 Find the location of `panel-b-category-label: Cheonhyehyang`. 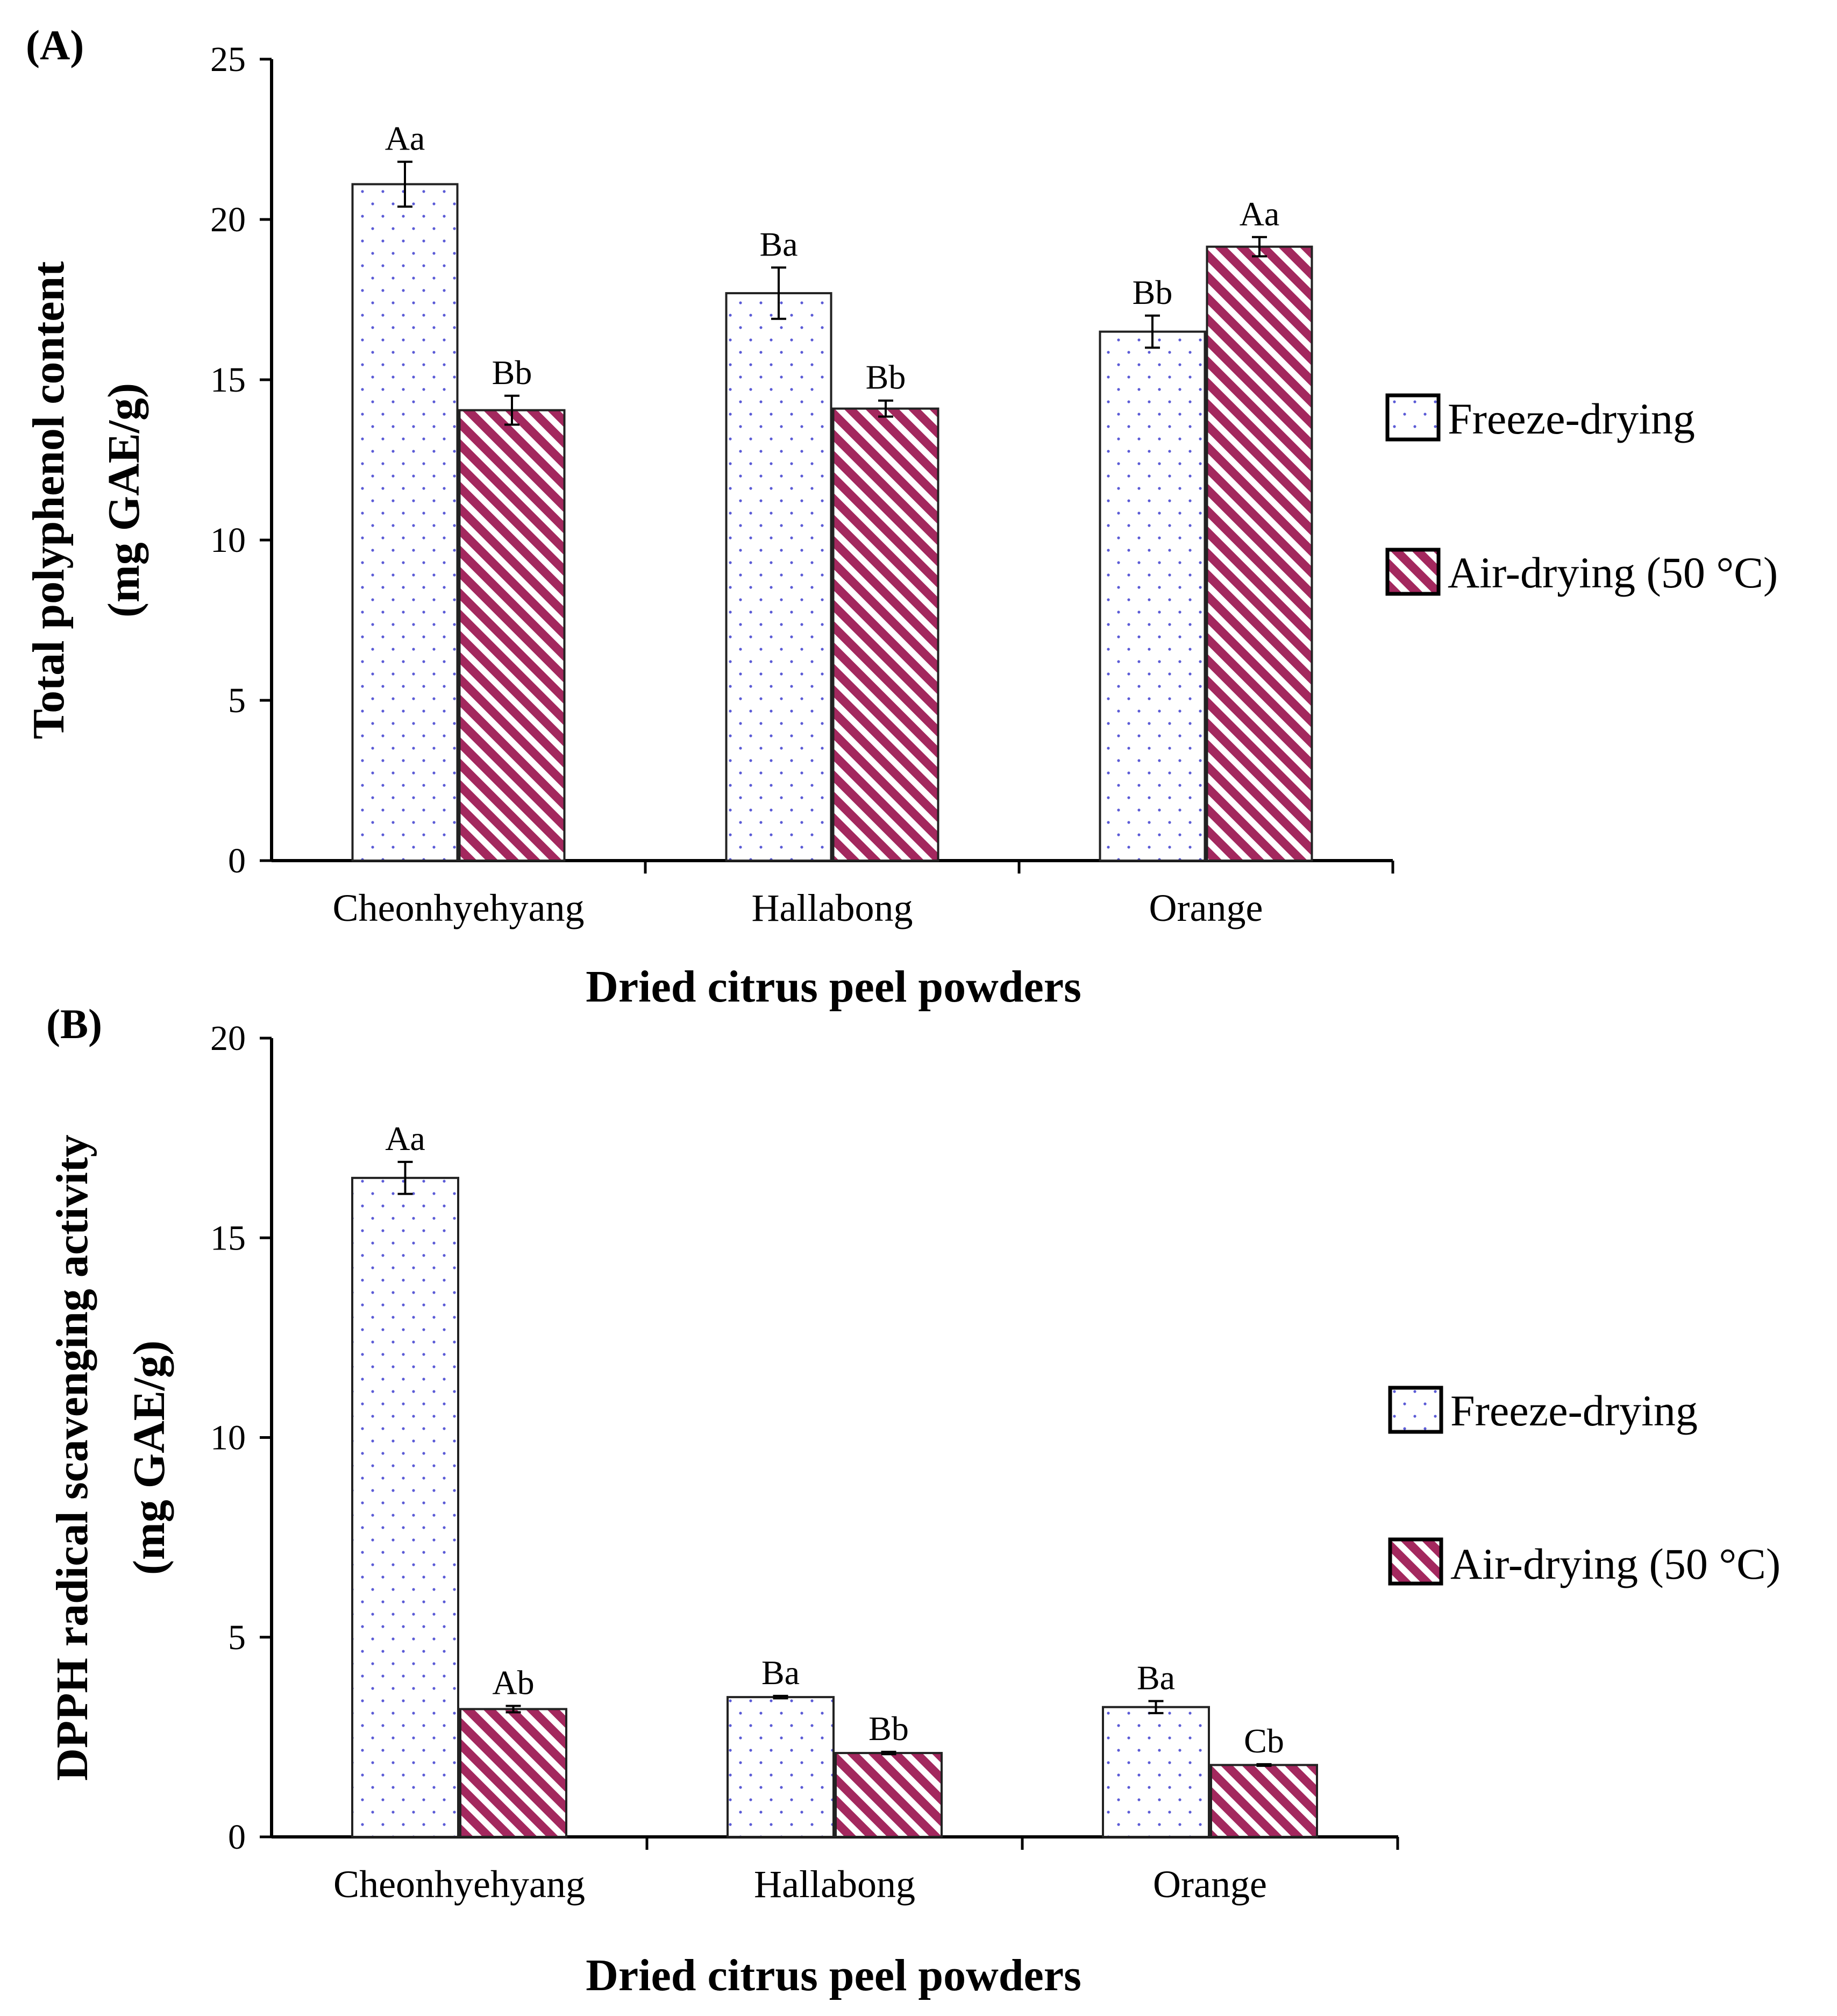

panel-b-category-label: Cheonhyehyang is located at coordinates (459, 1885).